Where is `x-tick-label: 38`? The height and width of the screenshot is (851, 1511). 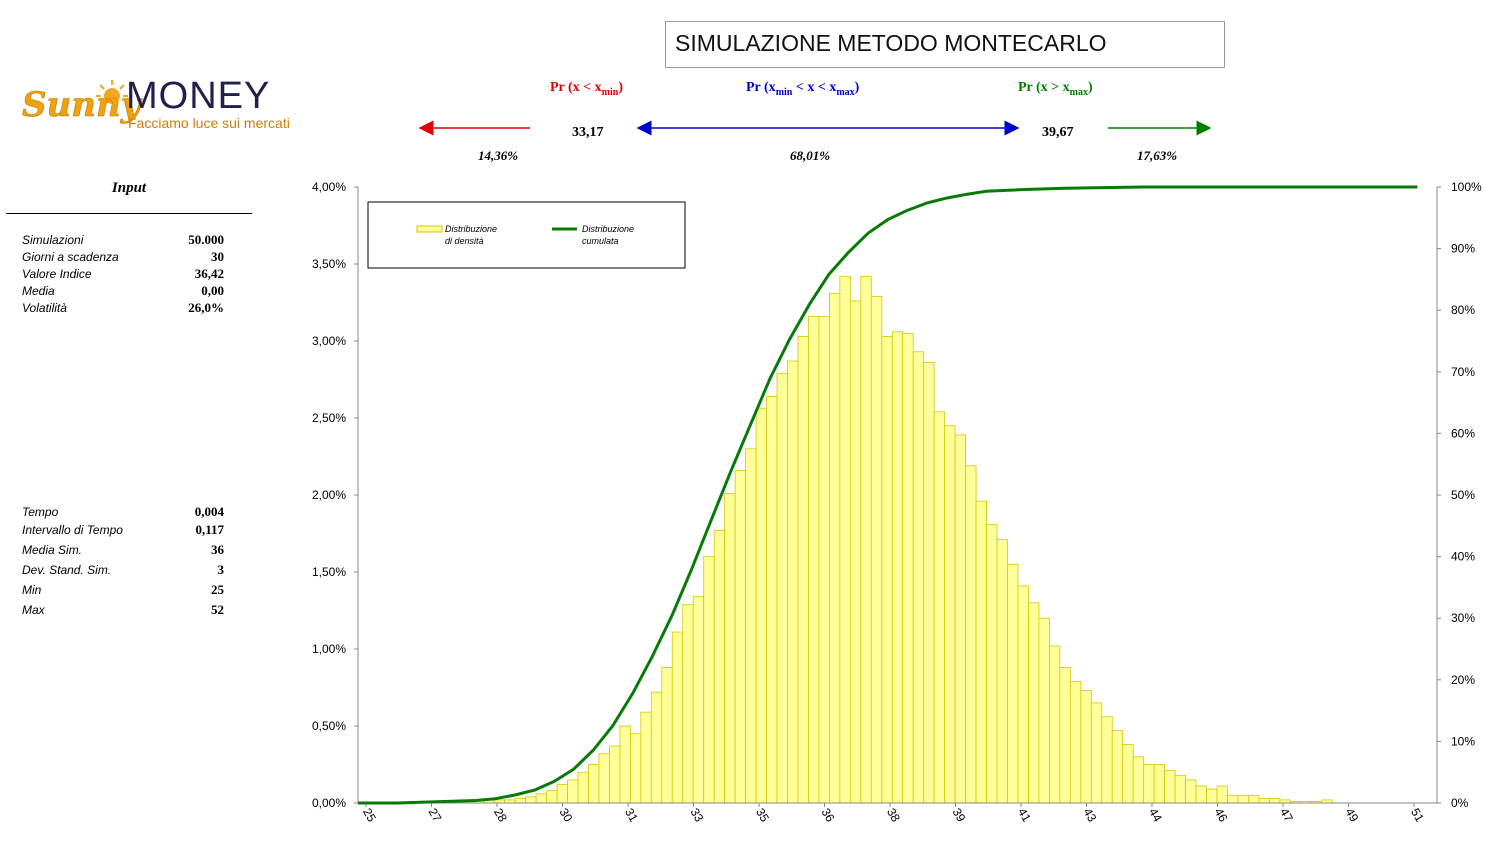
x-tick-label: 38 is located at coordinates (893, 815).